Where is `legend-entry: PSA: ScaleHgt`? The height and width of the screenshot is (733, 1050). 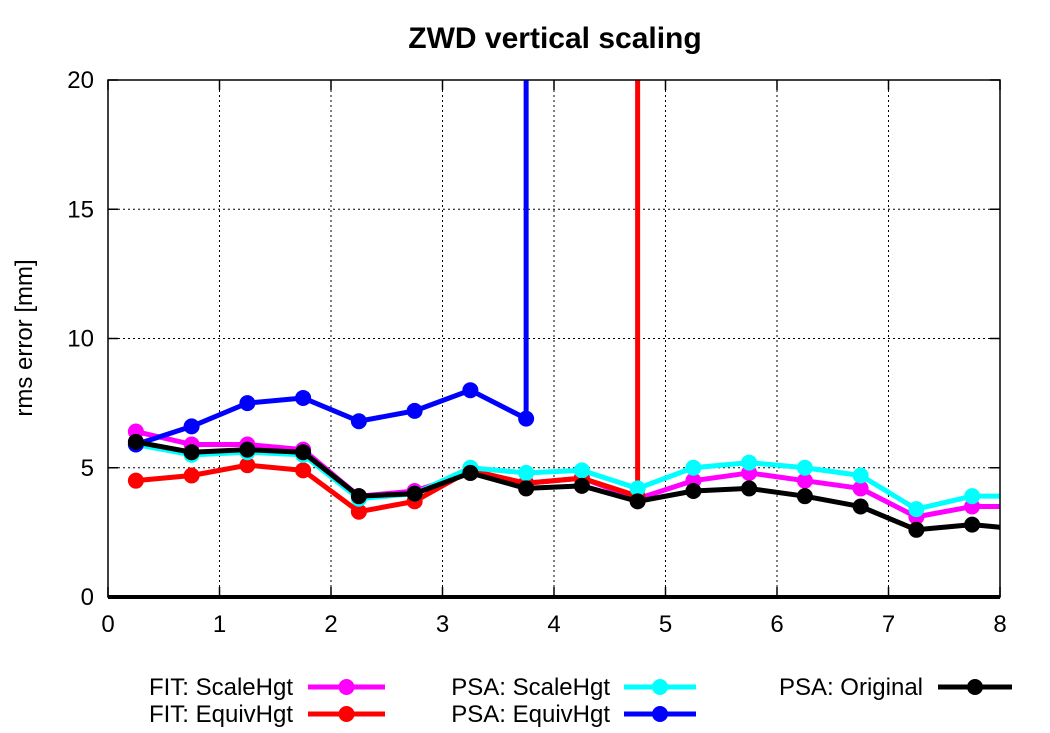
legend-entry: PSA: ScaleHgt is located at coordinates (573, 687).